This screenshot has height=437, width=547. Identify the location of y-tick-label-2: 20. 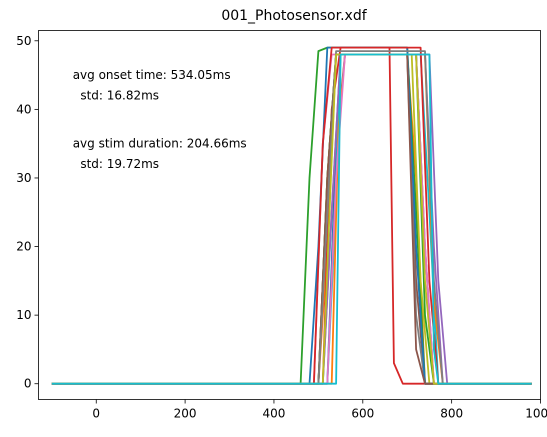
(23, 247).